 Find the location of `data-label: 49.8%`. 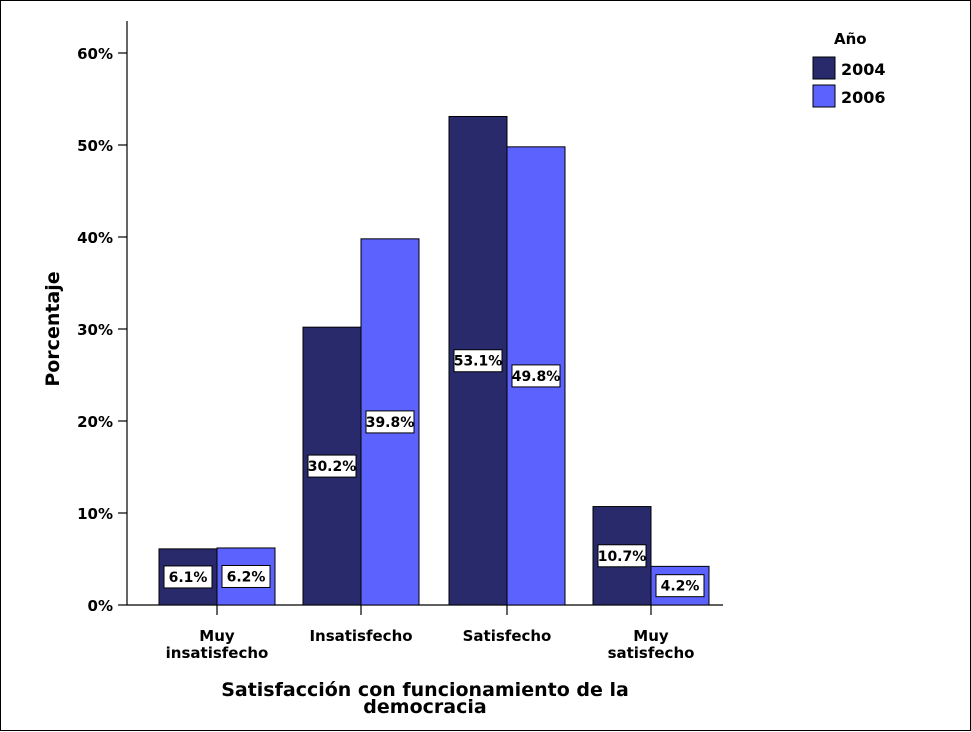

data-label: 49.8% is located at coordinates (536, 377).